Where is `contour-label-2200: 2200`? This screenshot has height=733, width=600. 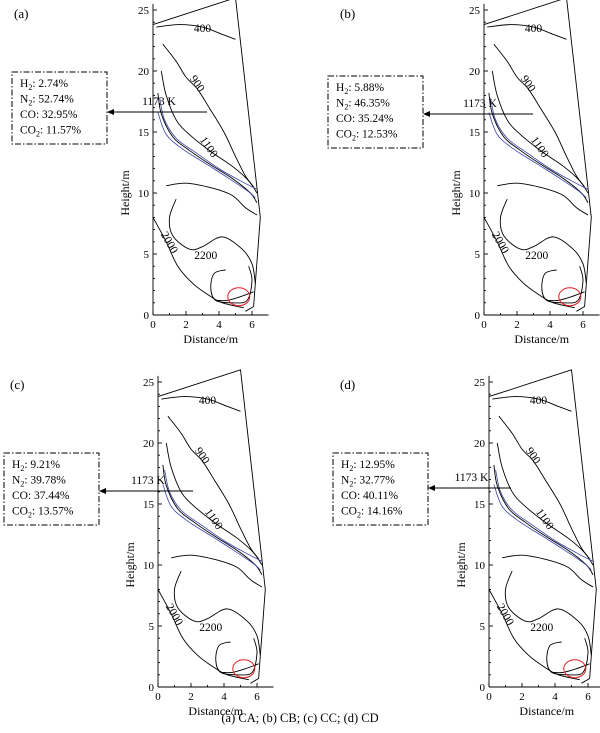 contour-label-2200: 2200 is located at coordinates (536, 256).